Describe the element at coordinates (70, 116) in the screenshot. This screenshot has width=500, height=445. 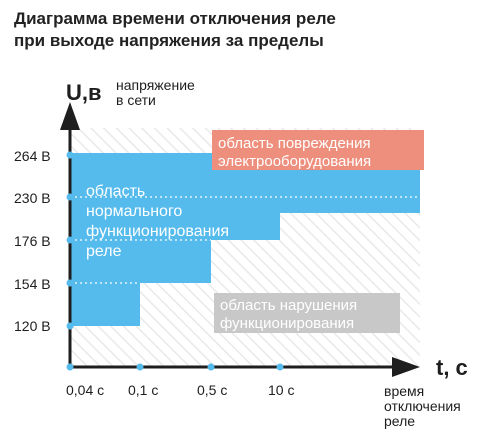
I see `y-axis-arrow` at that location.